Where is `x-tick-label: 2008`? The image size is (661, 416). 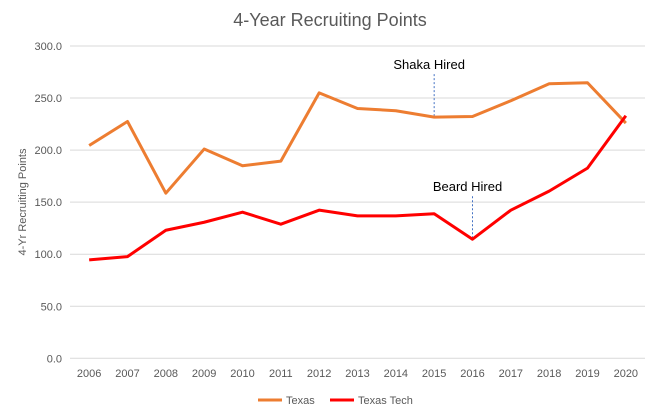
x-tick-label: 2008 is located at coordinates (166, 374).